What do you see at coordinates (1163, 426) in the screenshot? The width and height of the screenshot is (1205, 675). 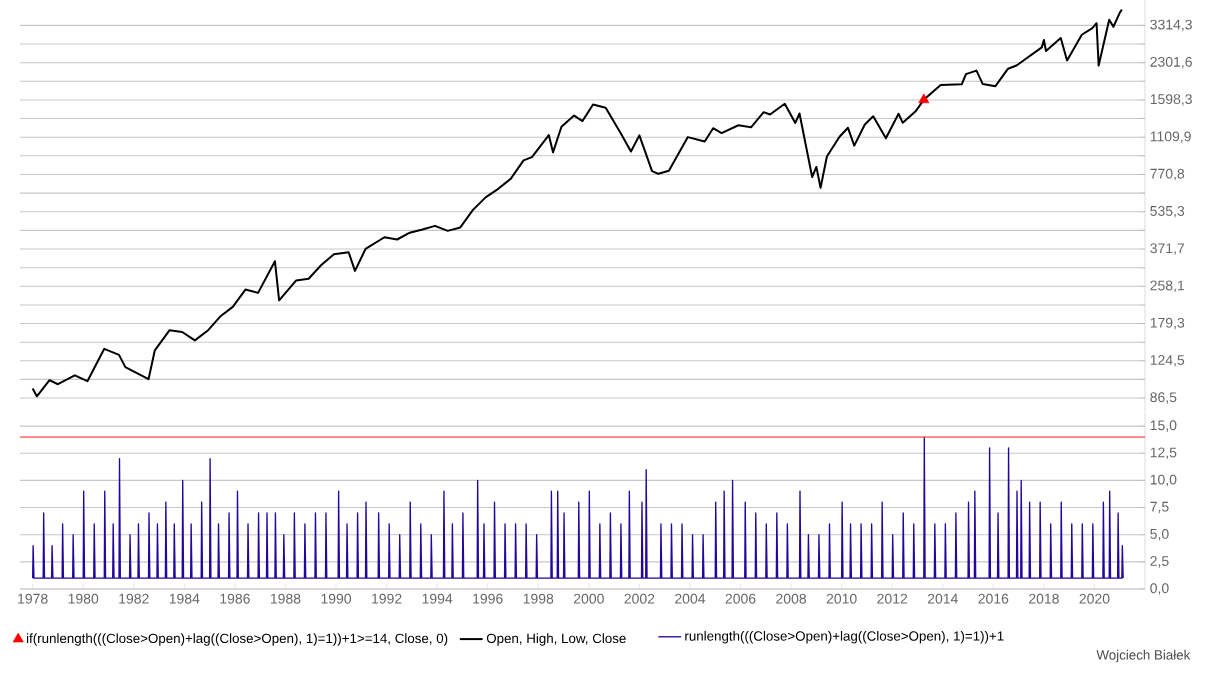 I see `y-tick-label: 15,0` at bounding box center [1163, 426].